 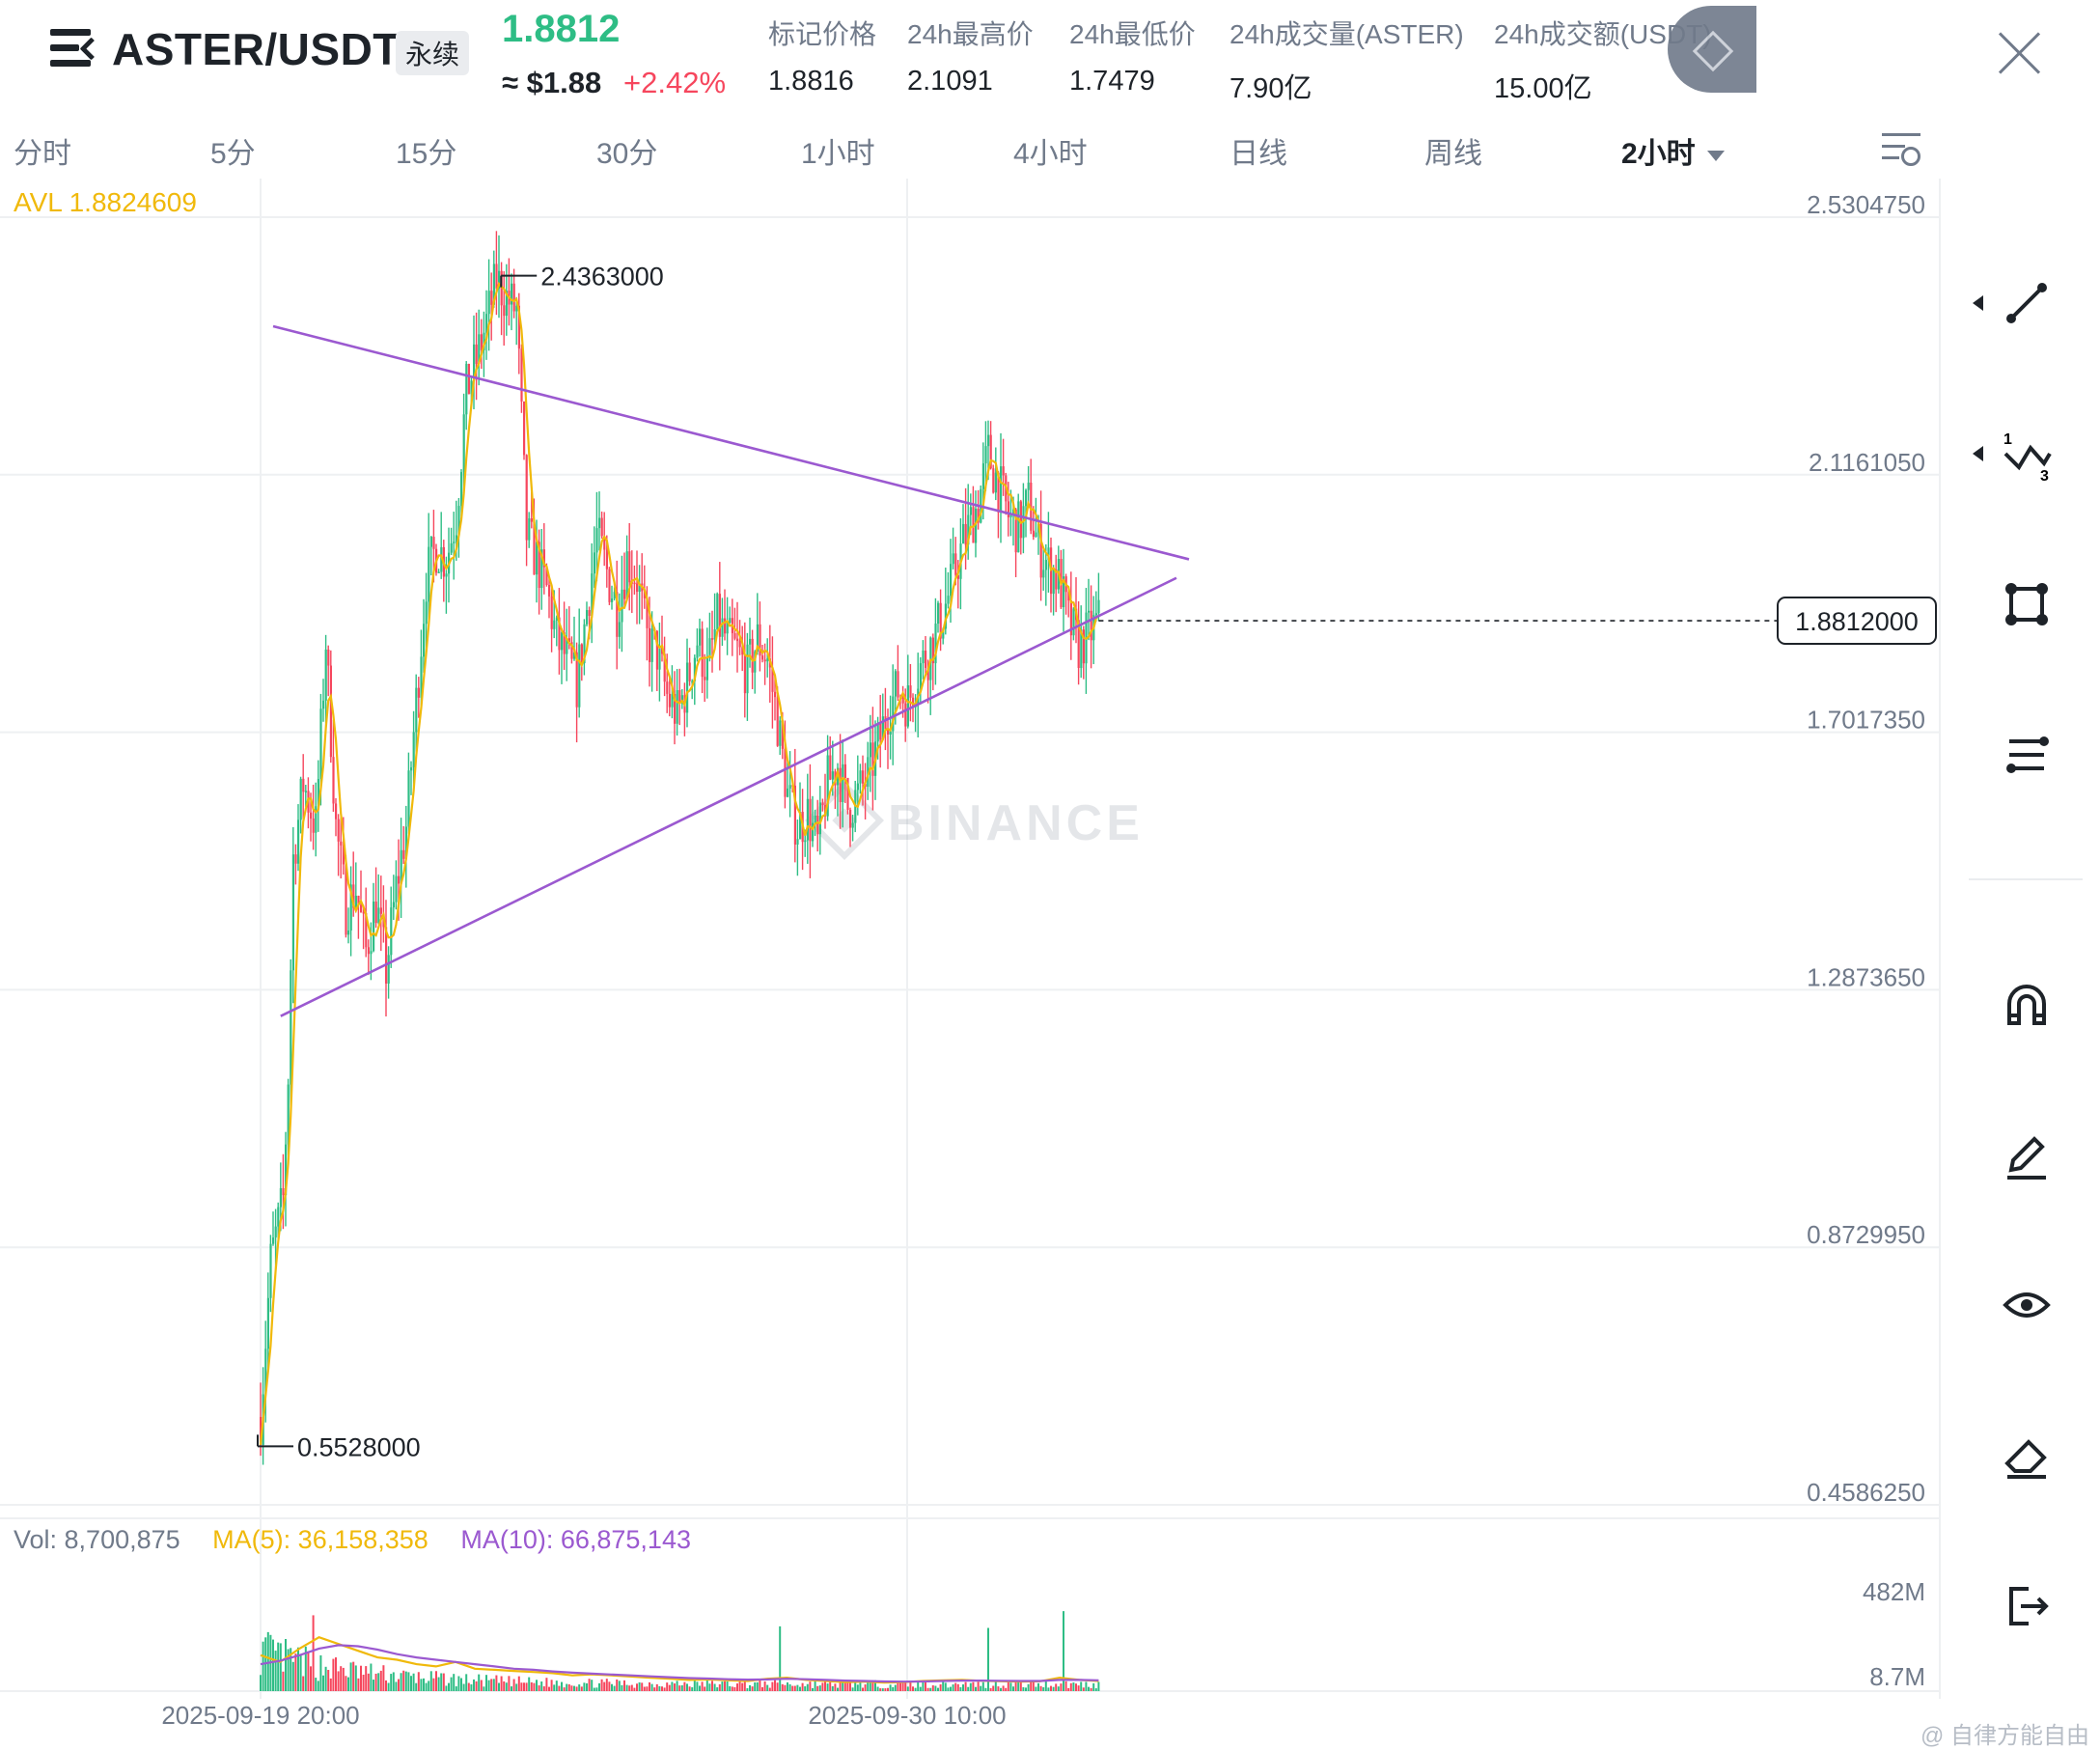 What do you see at coordinates (627, 154) in the screenshot?
I see `tab-timeframe: 30分` at bounding box center [627, 154].